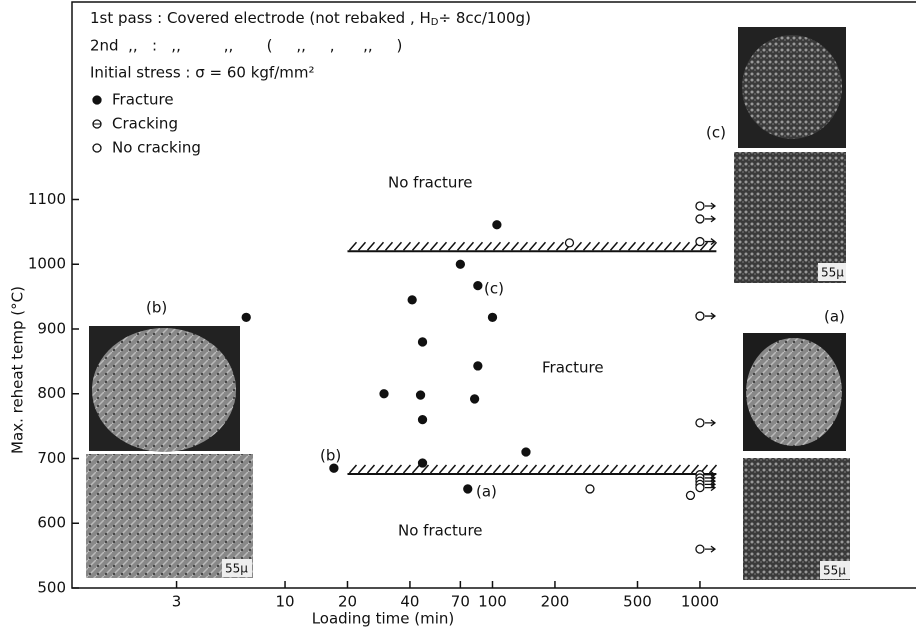 The width and height of the screenshot is (916, 635). What do you see at coordinates (47, 199) in the screenshot?
I see `y-tick-label: 1100` at bounding box center [47, 199].